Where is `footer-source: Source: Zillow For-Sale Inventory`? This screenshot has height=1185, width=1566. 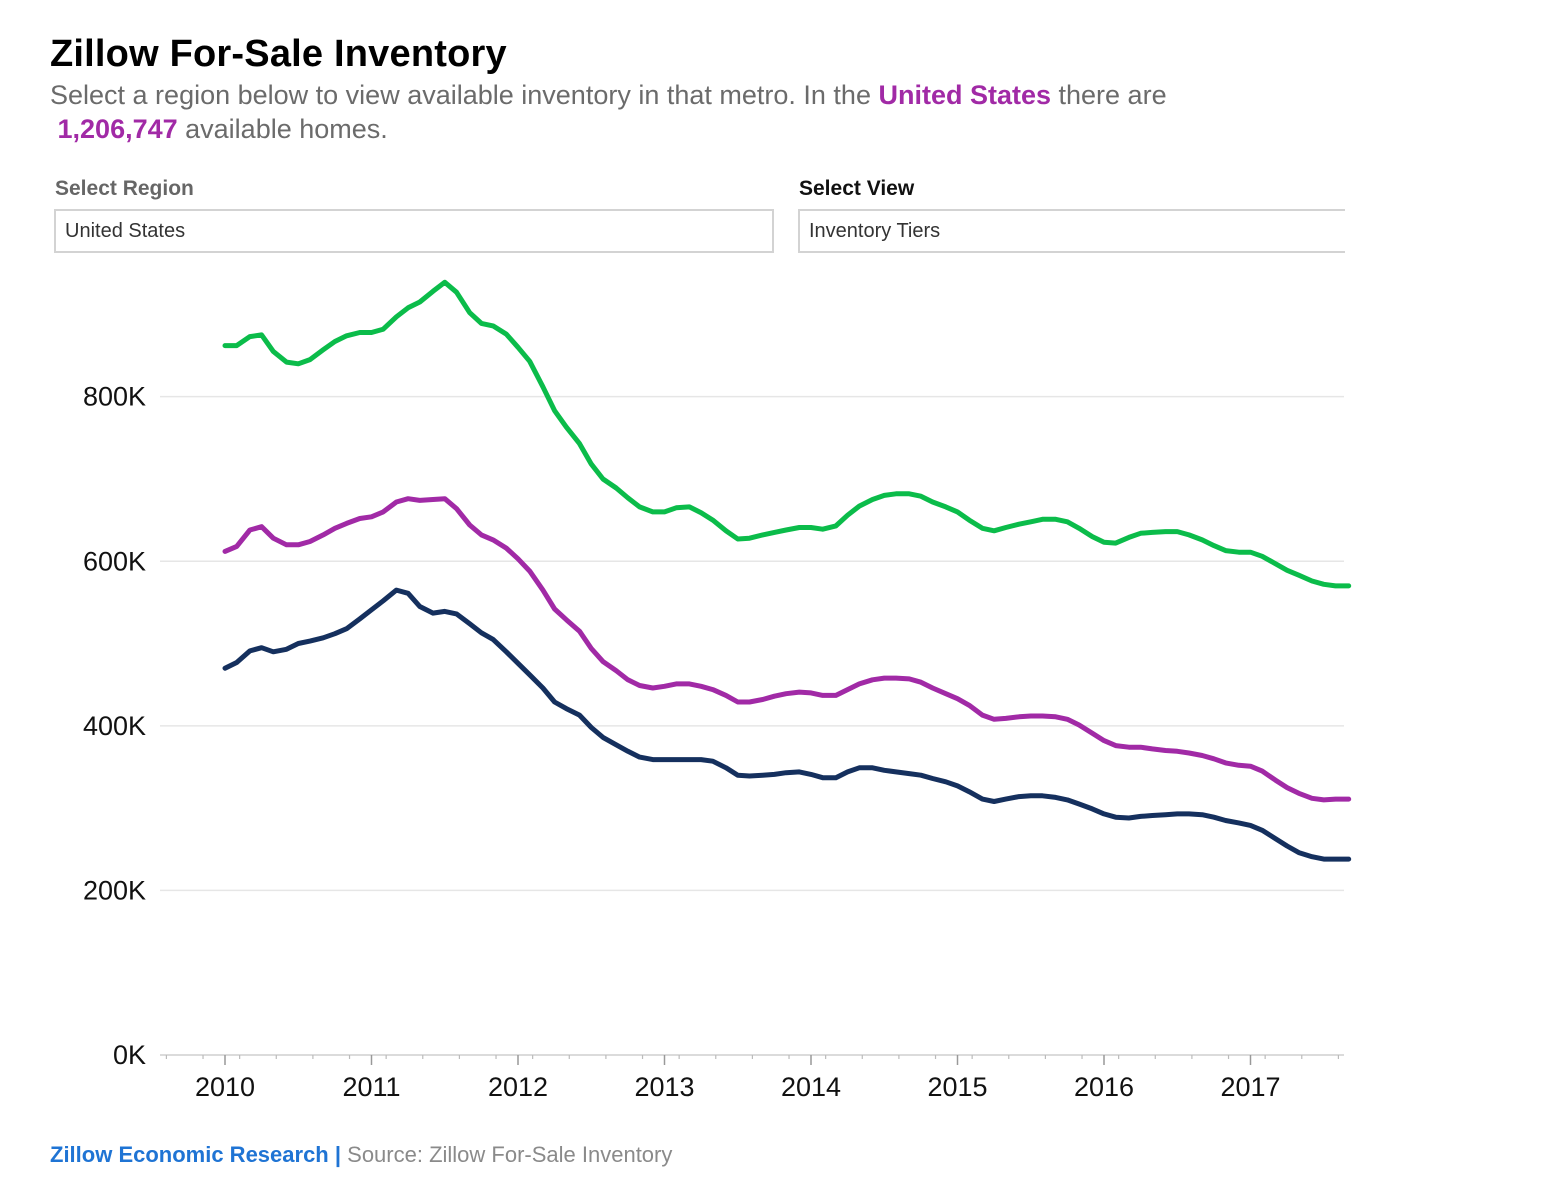 footer-source: Source: Zillow For-Sale Inventory is located at coordinates (510, 1154).